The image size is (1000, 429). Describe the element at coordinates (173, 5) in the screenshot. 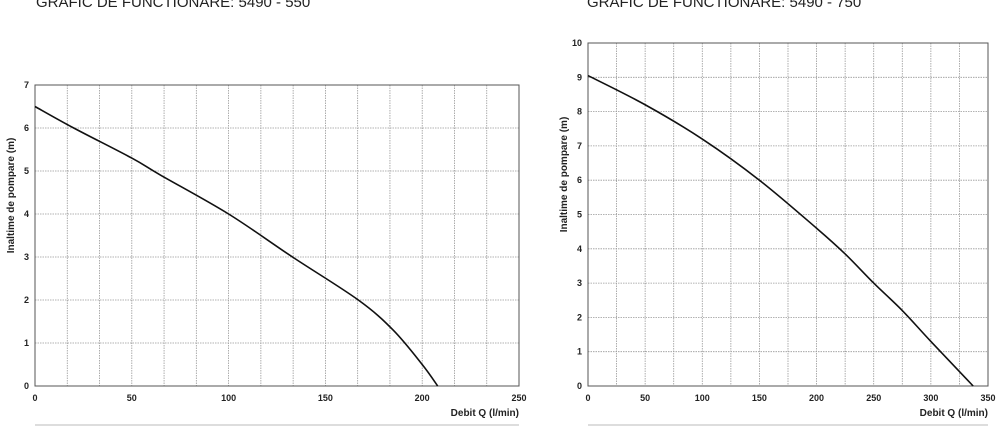

I see `chart-title-550: GRAFIC DE FUNCTIONARE: 5490 - 550` at that location.